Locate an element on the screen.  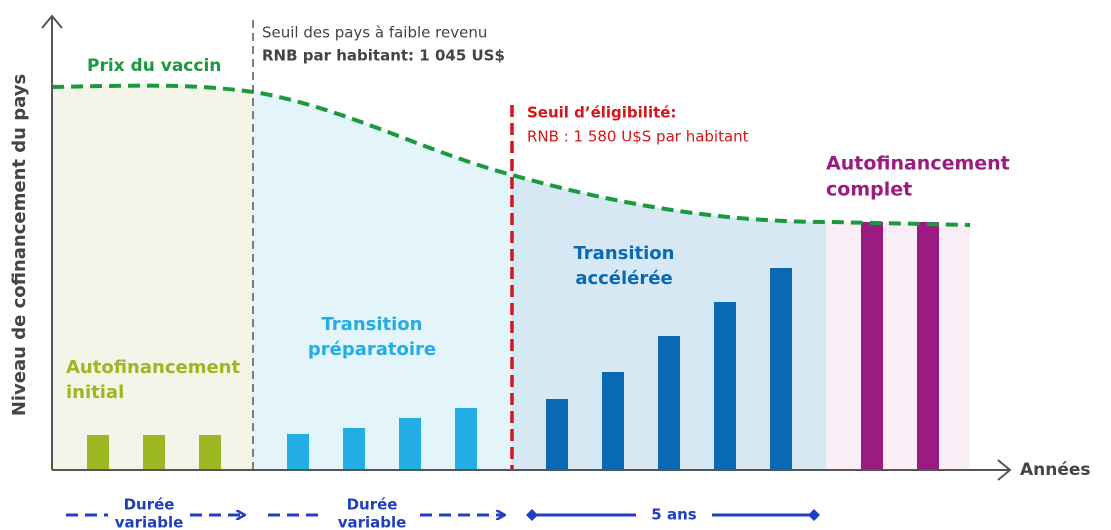
eligibility-text: Seuil d’éligibilité: is located at coordinates (601, 113).